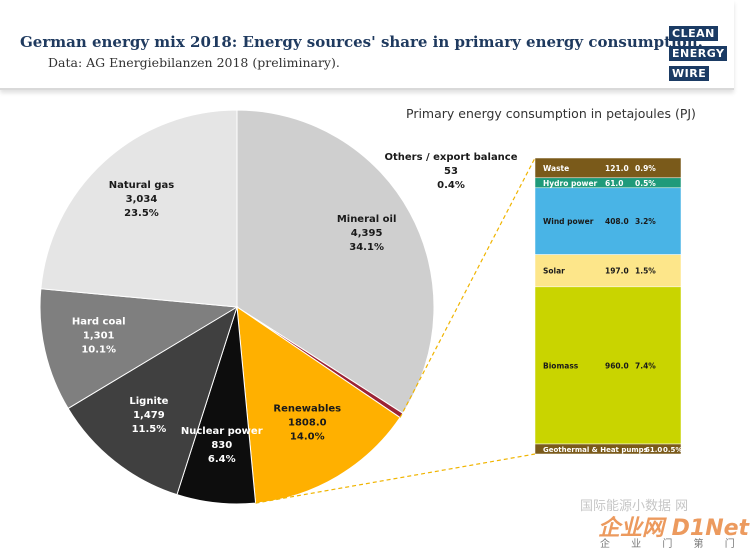  Describe the element at coordinates (570, 183) in the screenshot. I see `bar-label-hydro-power-name: Hydro power` at that location.